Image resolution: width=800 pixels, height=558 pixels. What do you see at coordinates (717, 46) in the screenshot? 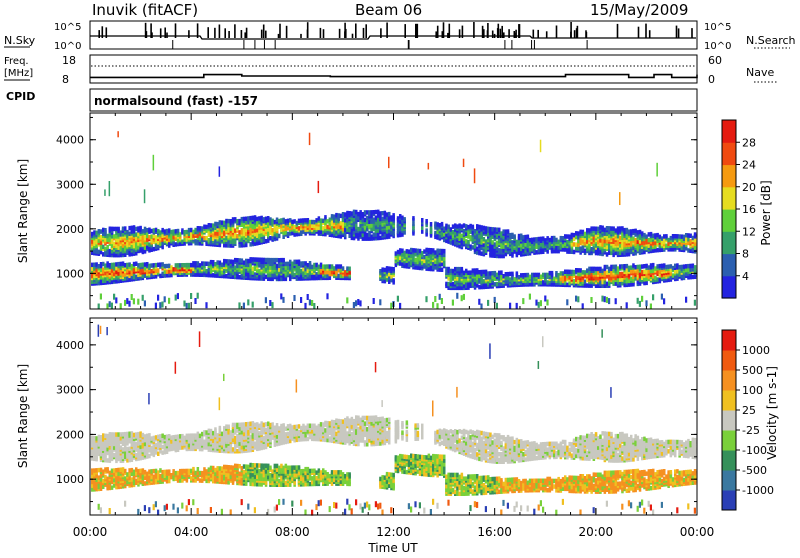
I see `nsearch-tick-bottom: 10^0` at bounding box center [717, 46].